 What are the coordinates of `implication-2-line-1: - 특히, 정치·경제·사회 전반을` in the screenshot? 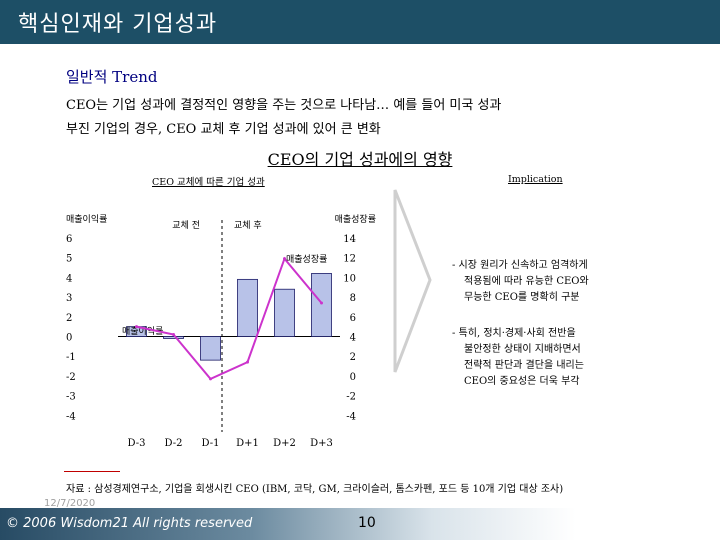 It's located at (514, 333).